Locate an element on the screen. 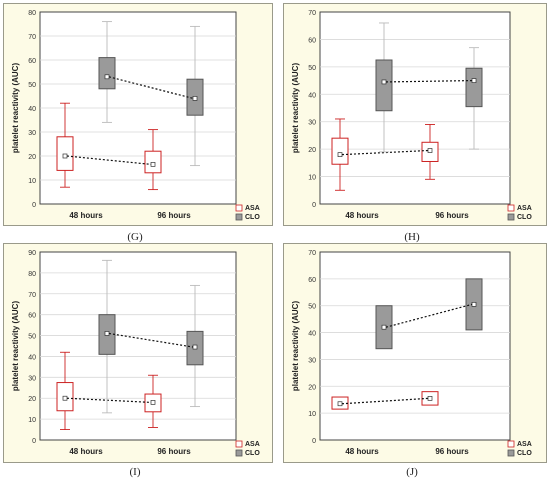 This screenshot has height=481, width=550. caption-h: (H) is located at coordinates (412, 237).